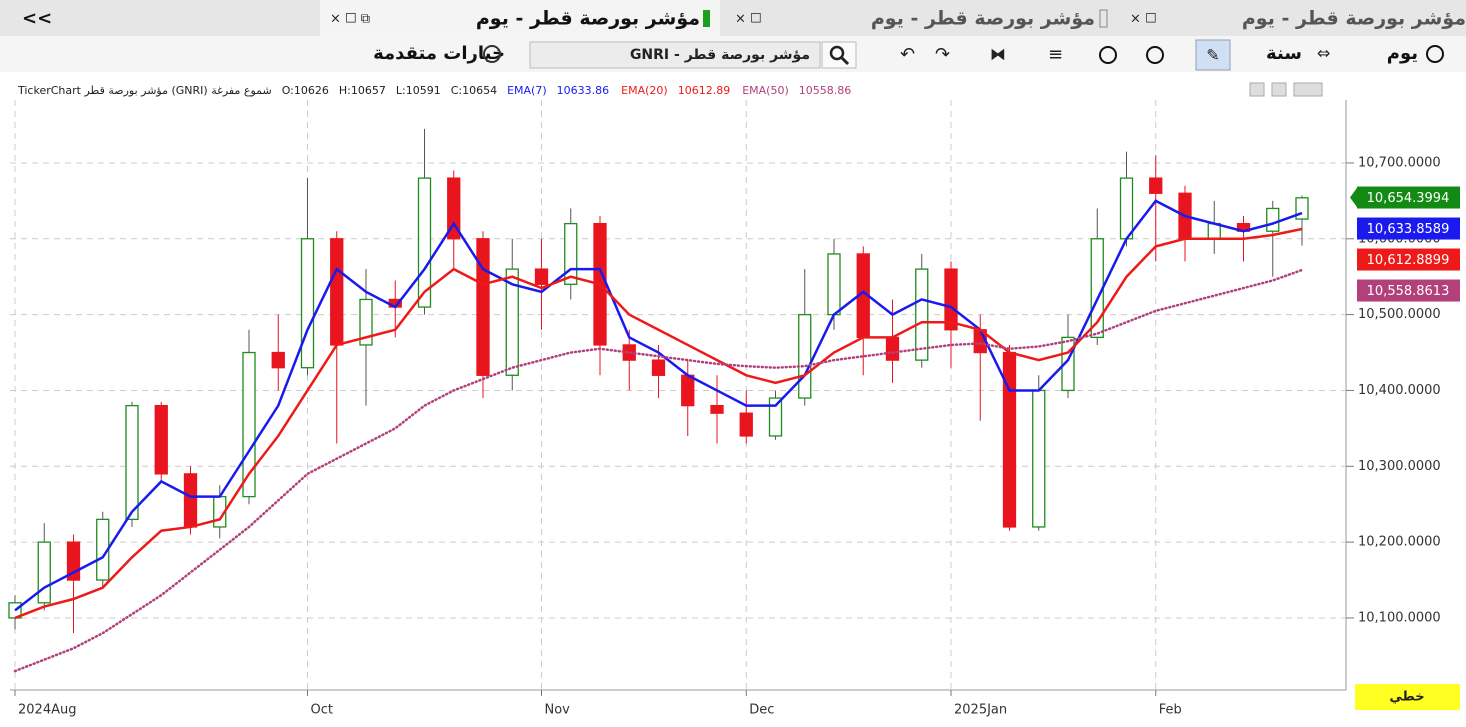 The width and height of the screenshot is (1466, 727). I want to click on period-year: سنة, so click(1284, 53).